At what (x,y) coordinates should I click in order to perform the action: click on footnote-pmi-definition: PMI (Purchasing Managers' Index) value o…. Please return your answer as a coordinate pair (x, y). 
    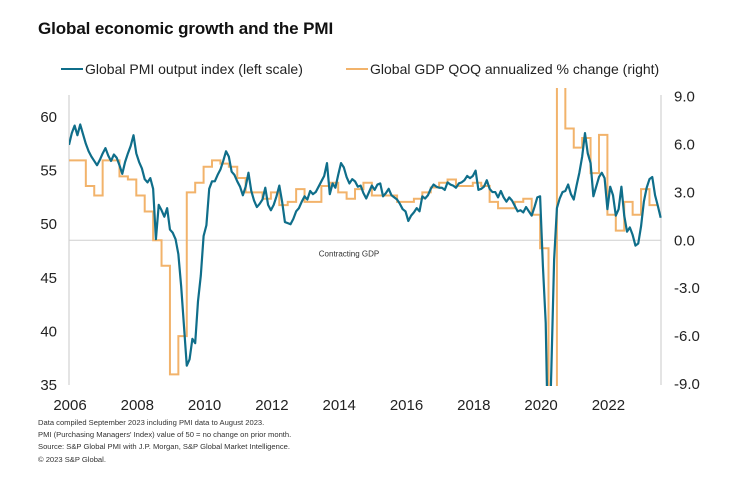
    Looking at the image, I should click on (165, 435).